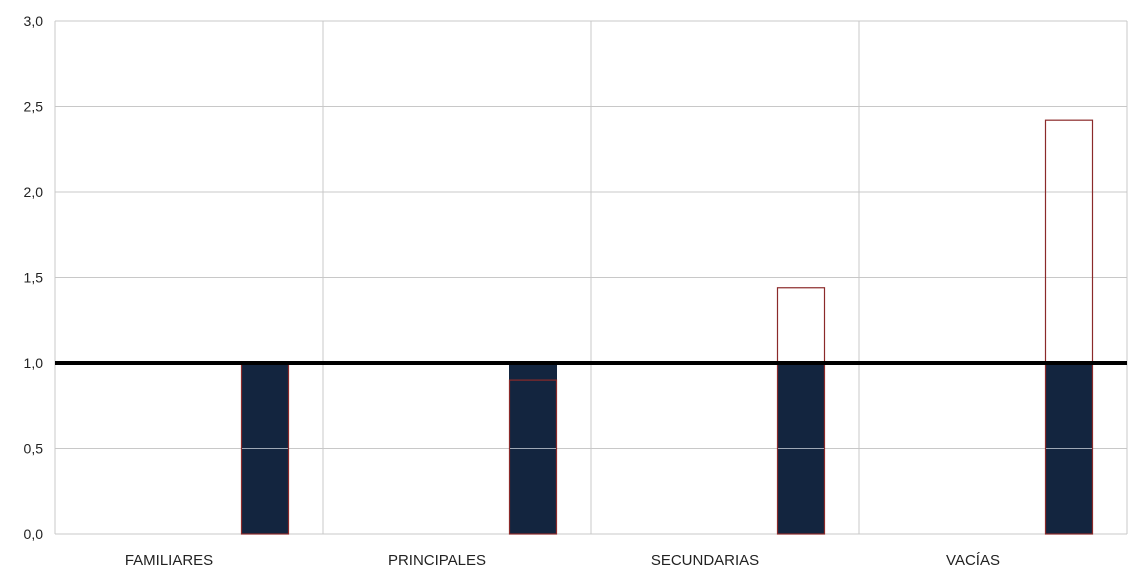  Describe the element at coordinates (34, 107) in the screenshot. I see `y-tick-label: 2,5` at that location.